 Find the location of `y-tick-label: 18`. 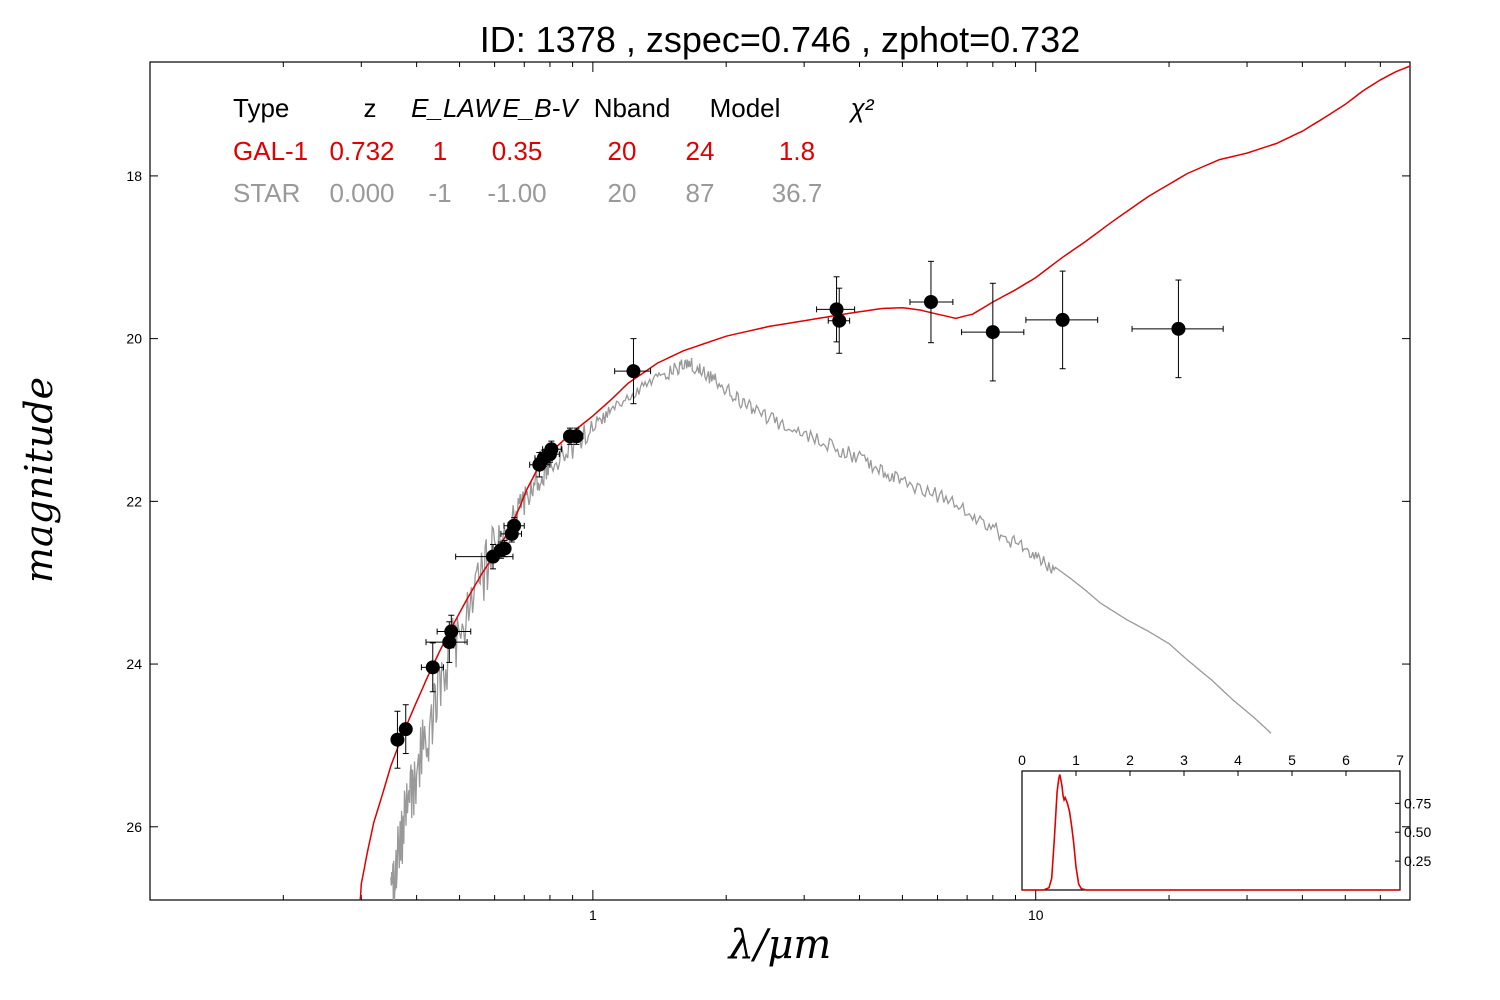

y-tick-label: 18 is located at coordinates (134, 176).